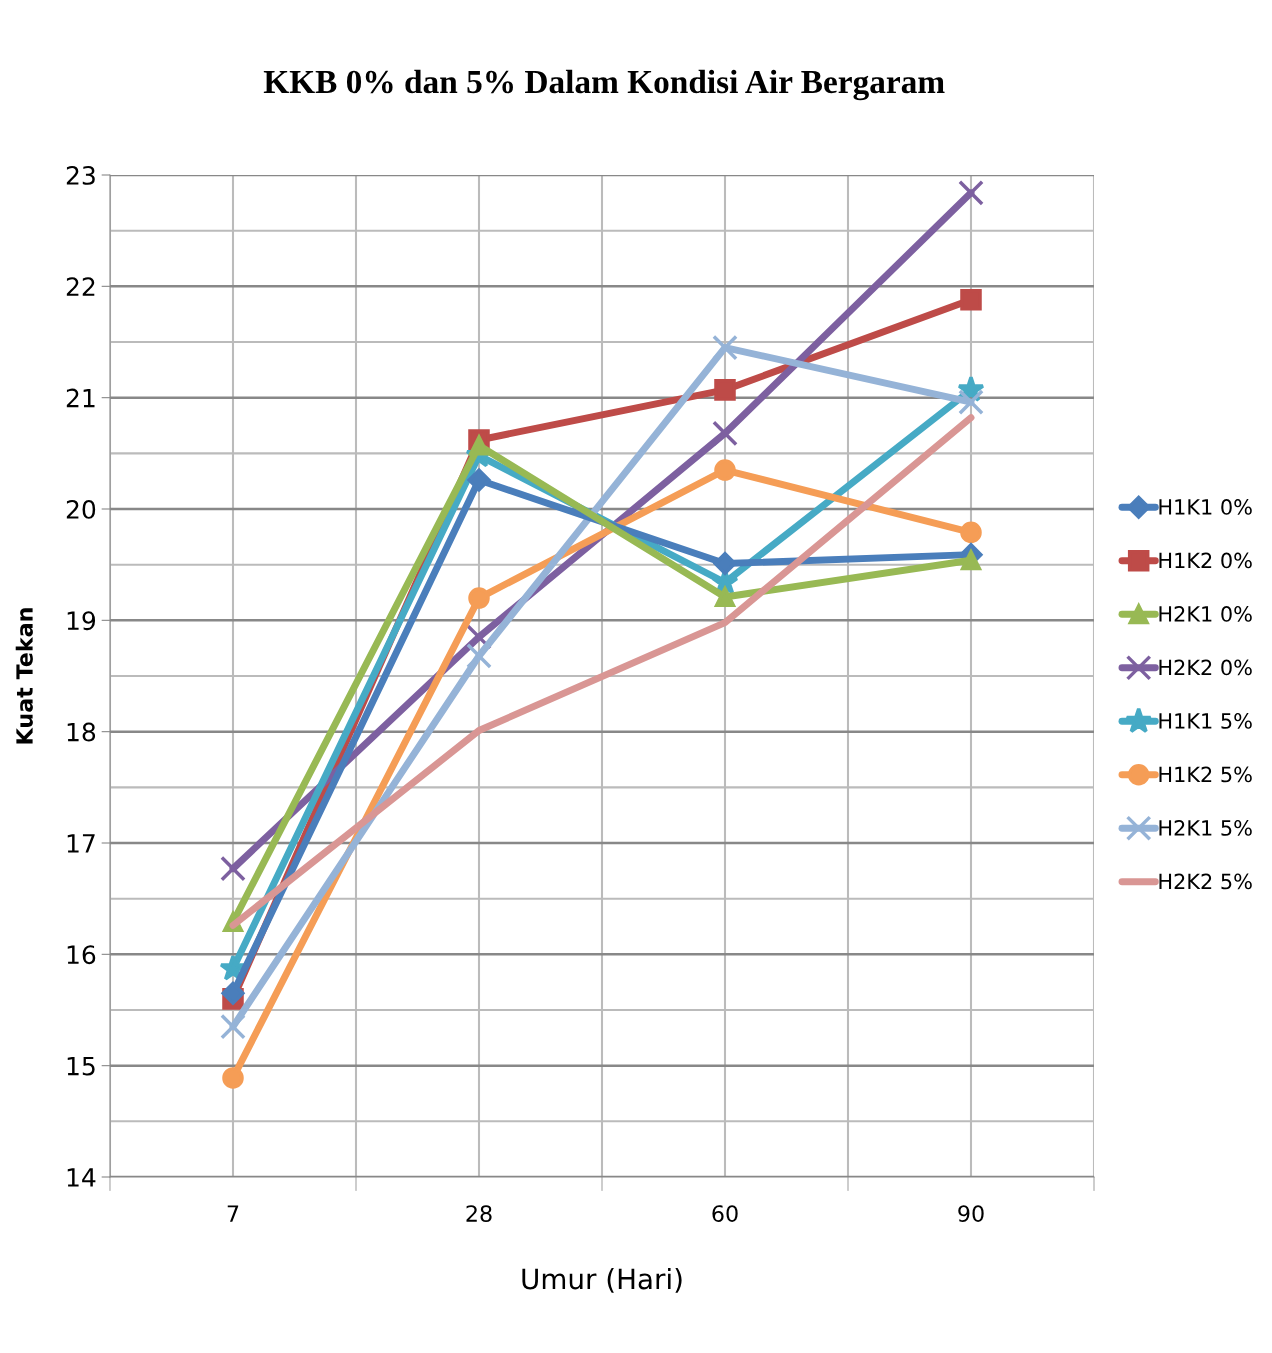 This screenshot has width=1272, height=1353. Describe the element at coordinates (24, 676) in the screenshot. I see `y-axis-title: Kuat Tekan` at that location.